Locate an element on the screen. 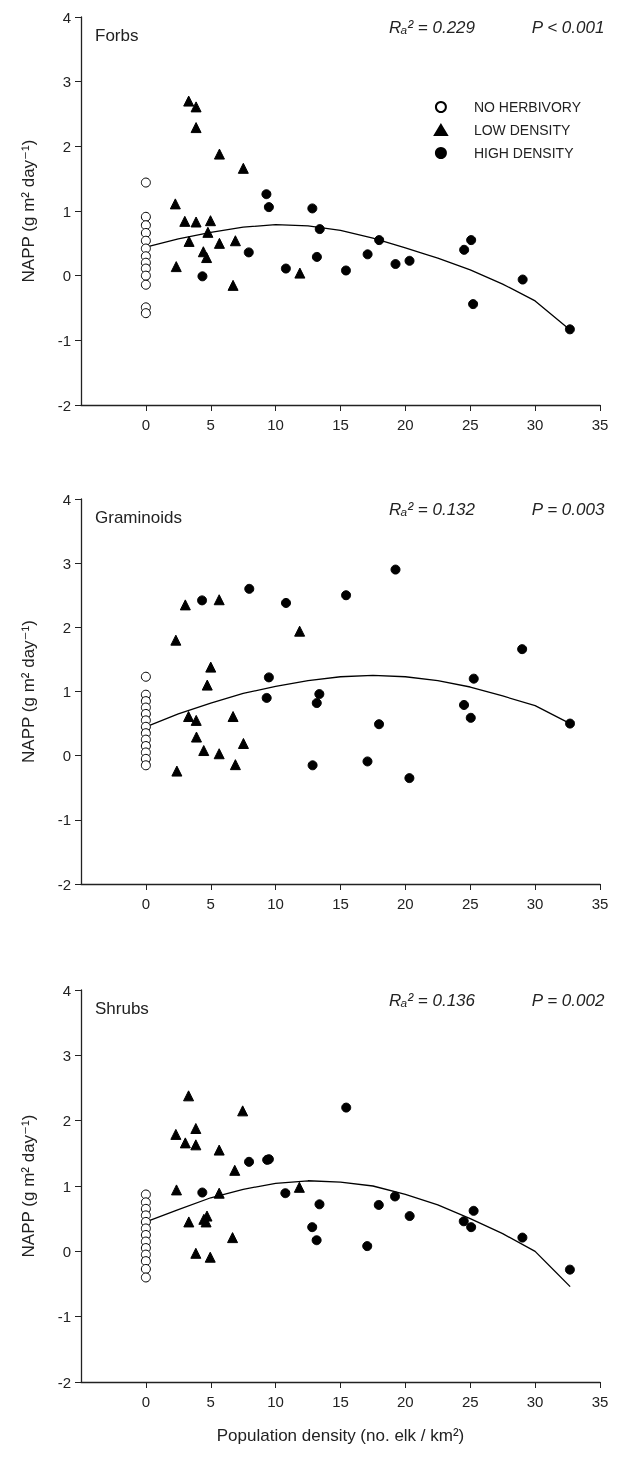 This screenshot has width=641, height=1480. annotation: P < 0.001 is located at coordinates (568, 27).